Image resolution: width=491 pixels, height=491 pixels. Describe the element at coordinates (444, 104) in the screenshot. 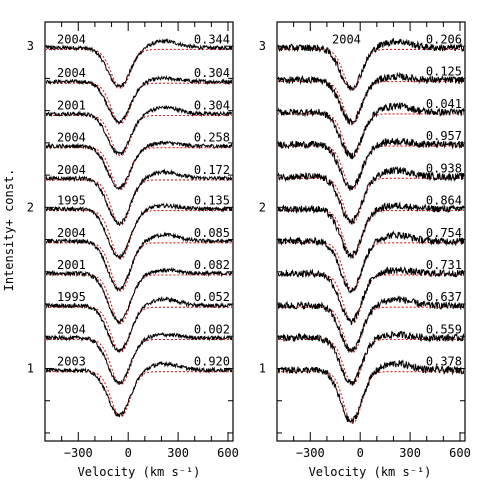

I see `phase-label: 0.041` at that location.